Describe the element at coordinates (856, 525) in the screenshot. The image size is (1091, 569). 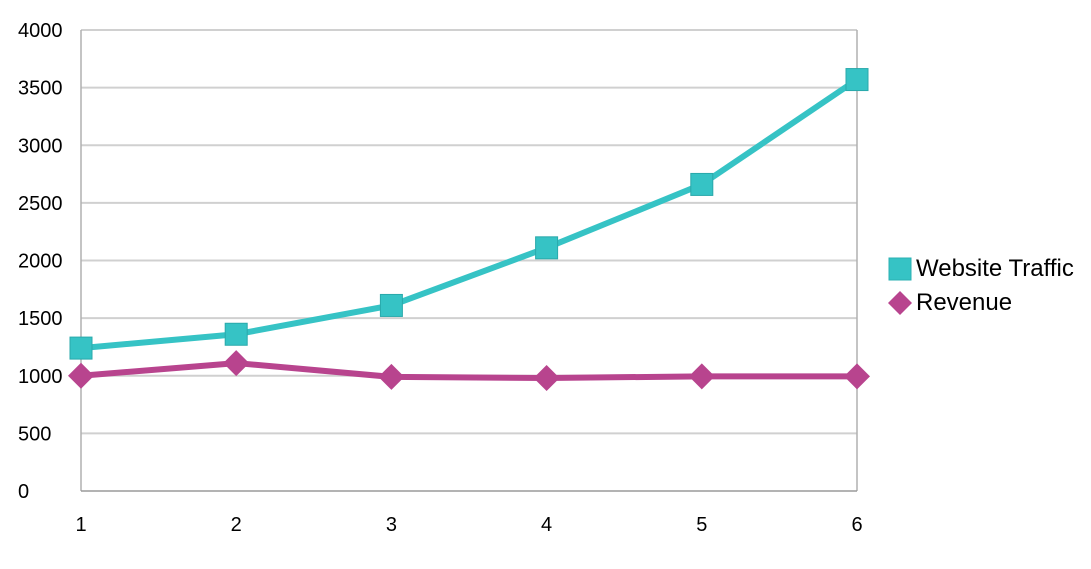
I see `x-tick-label: 6` at that location.